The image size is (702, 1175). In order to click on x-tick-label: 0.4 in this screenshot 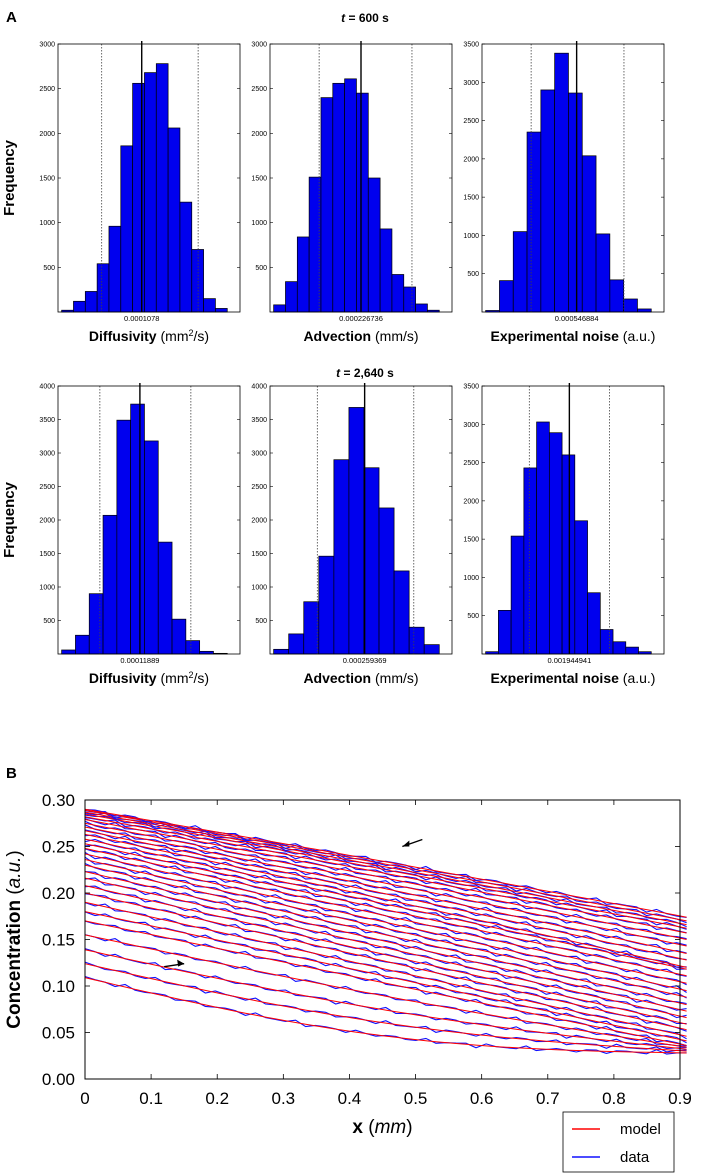, I will do `click(350, 1098)`.